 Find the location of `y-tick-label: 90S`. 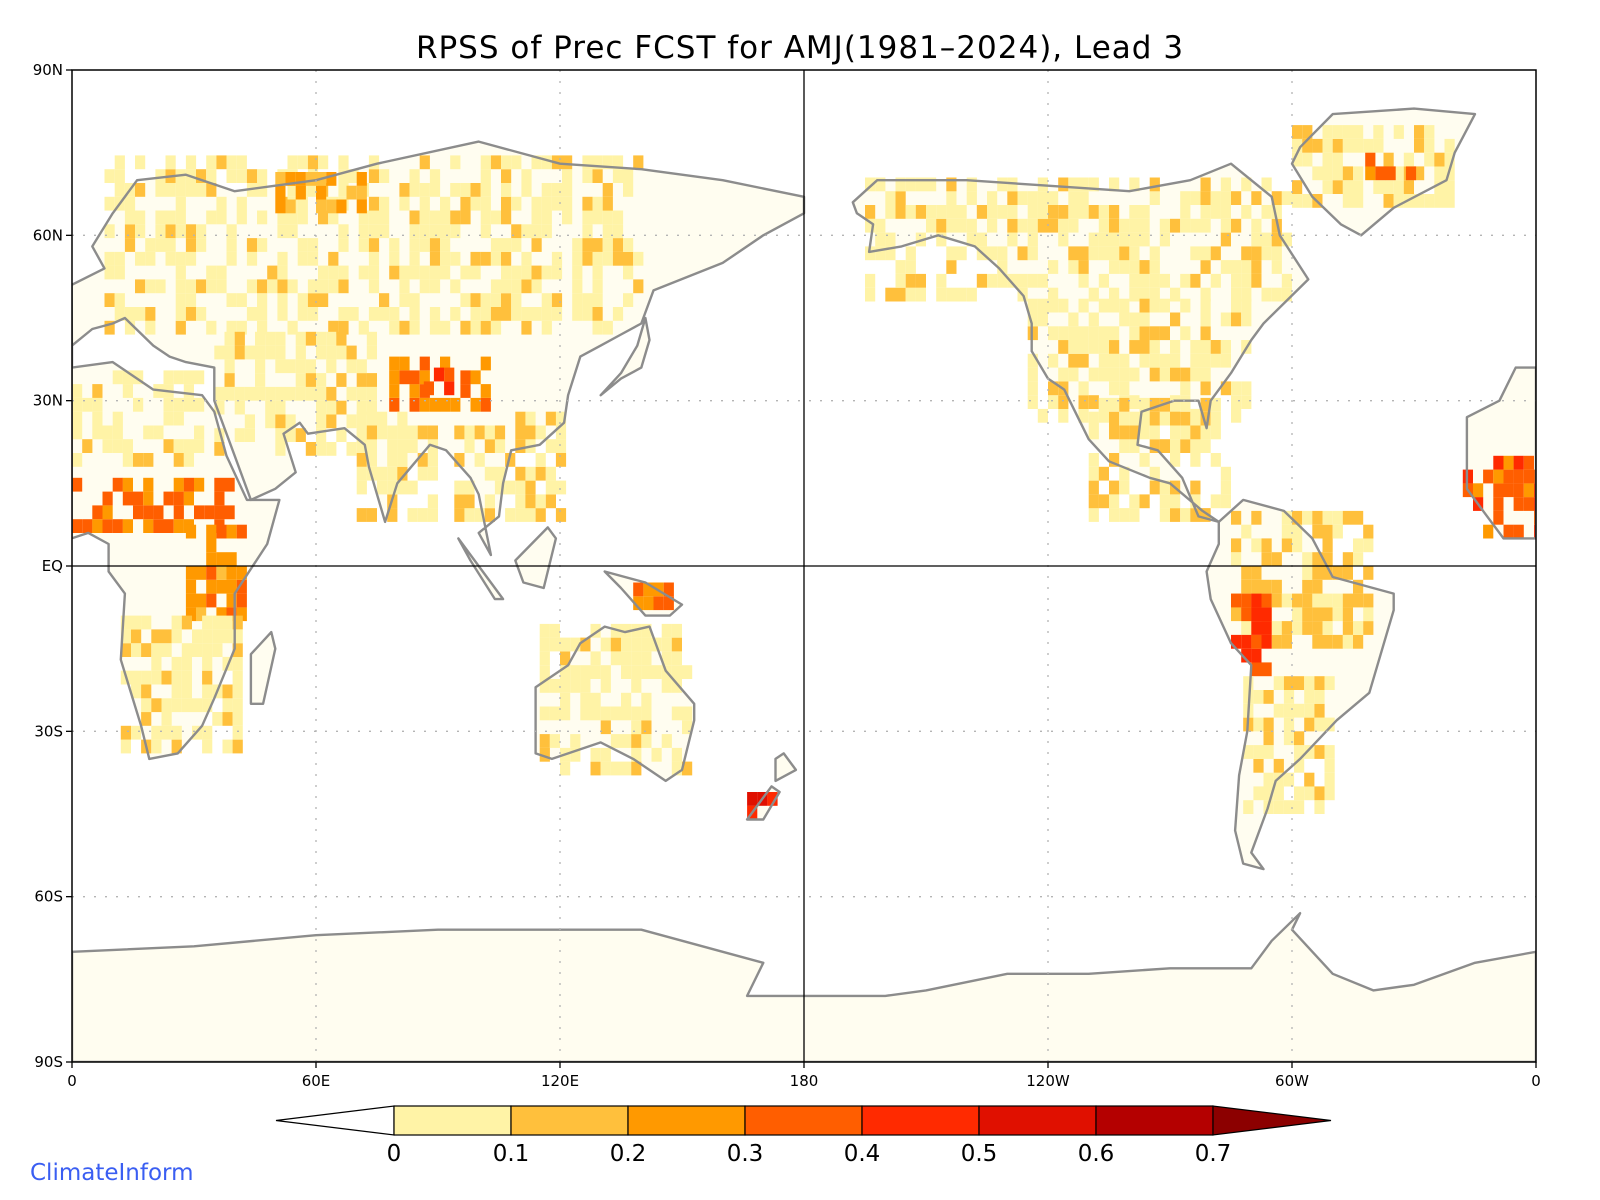

y-tick-label: 90S is located at coordinates (48, 1062).